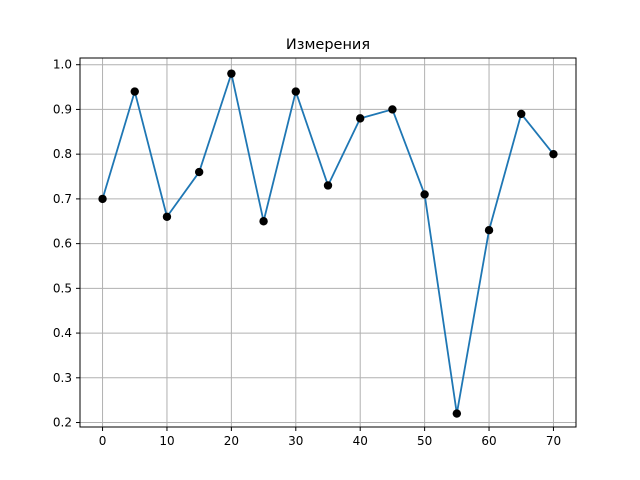  I want to click on x-tick-label: 70, so click(553, 441).